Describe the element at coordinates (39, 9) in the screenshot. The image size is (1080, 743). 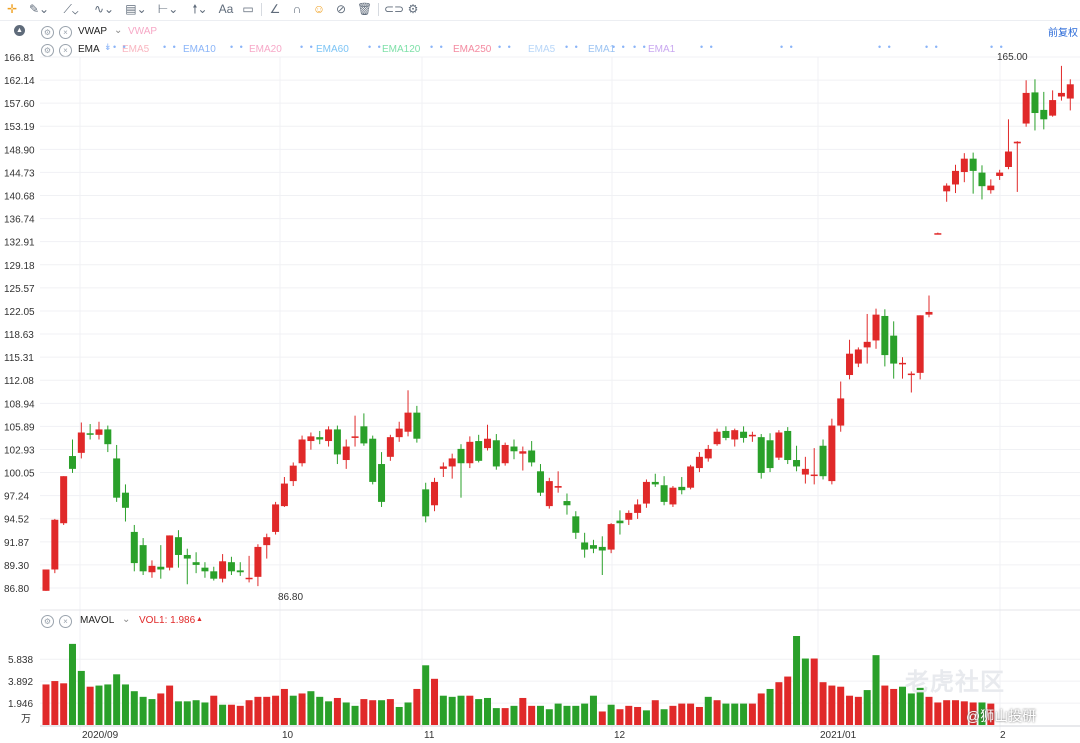
I see `pen-icon: ✎⌄` at that location.